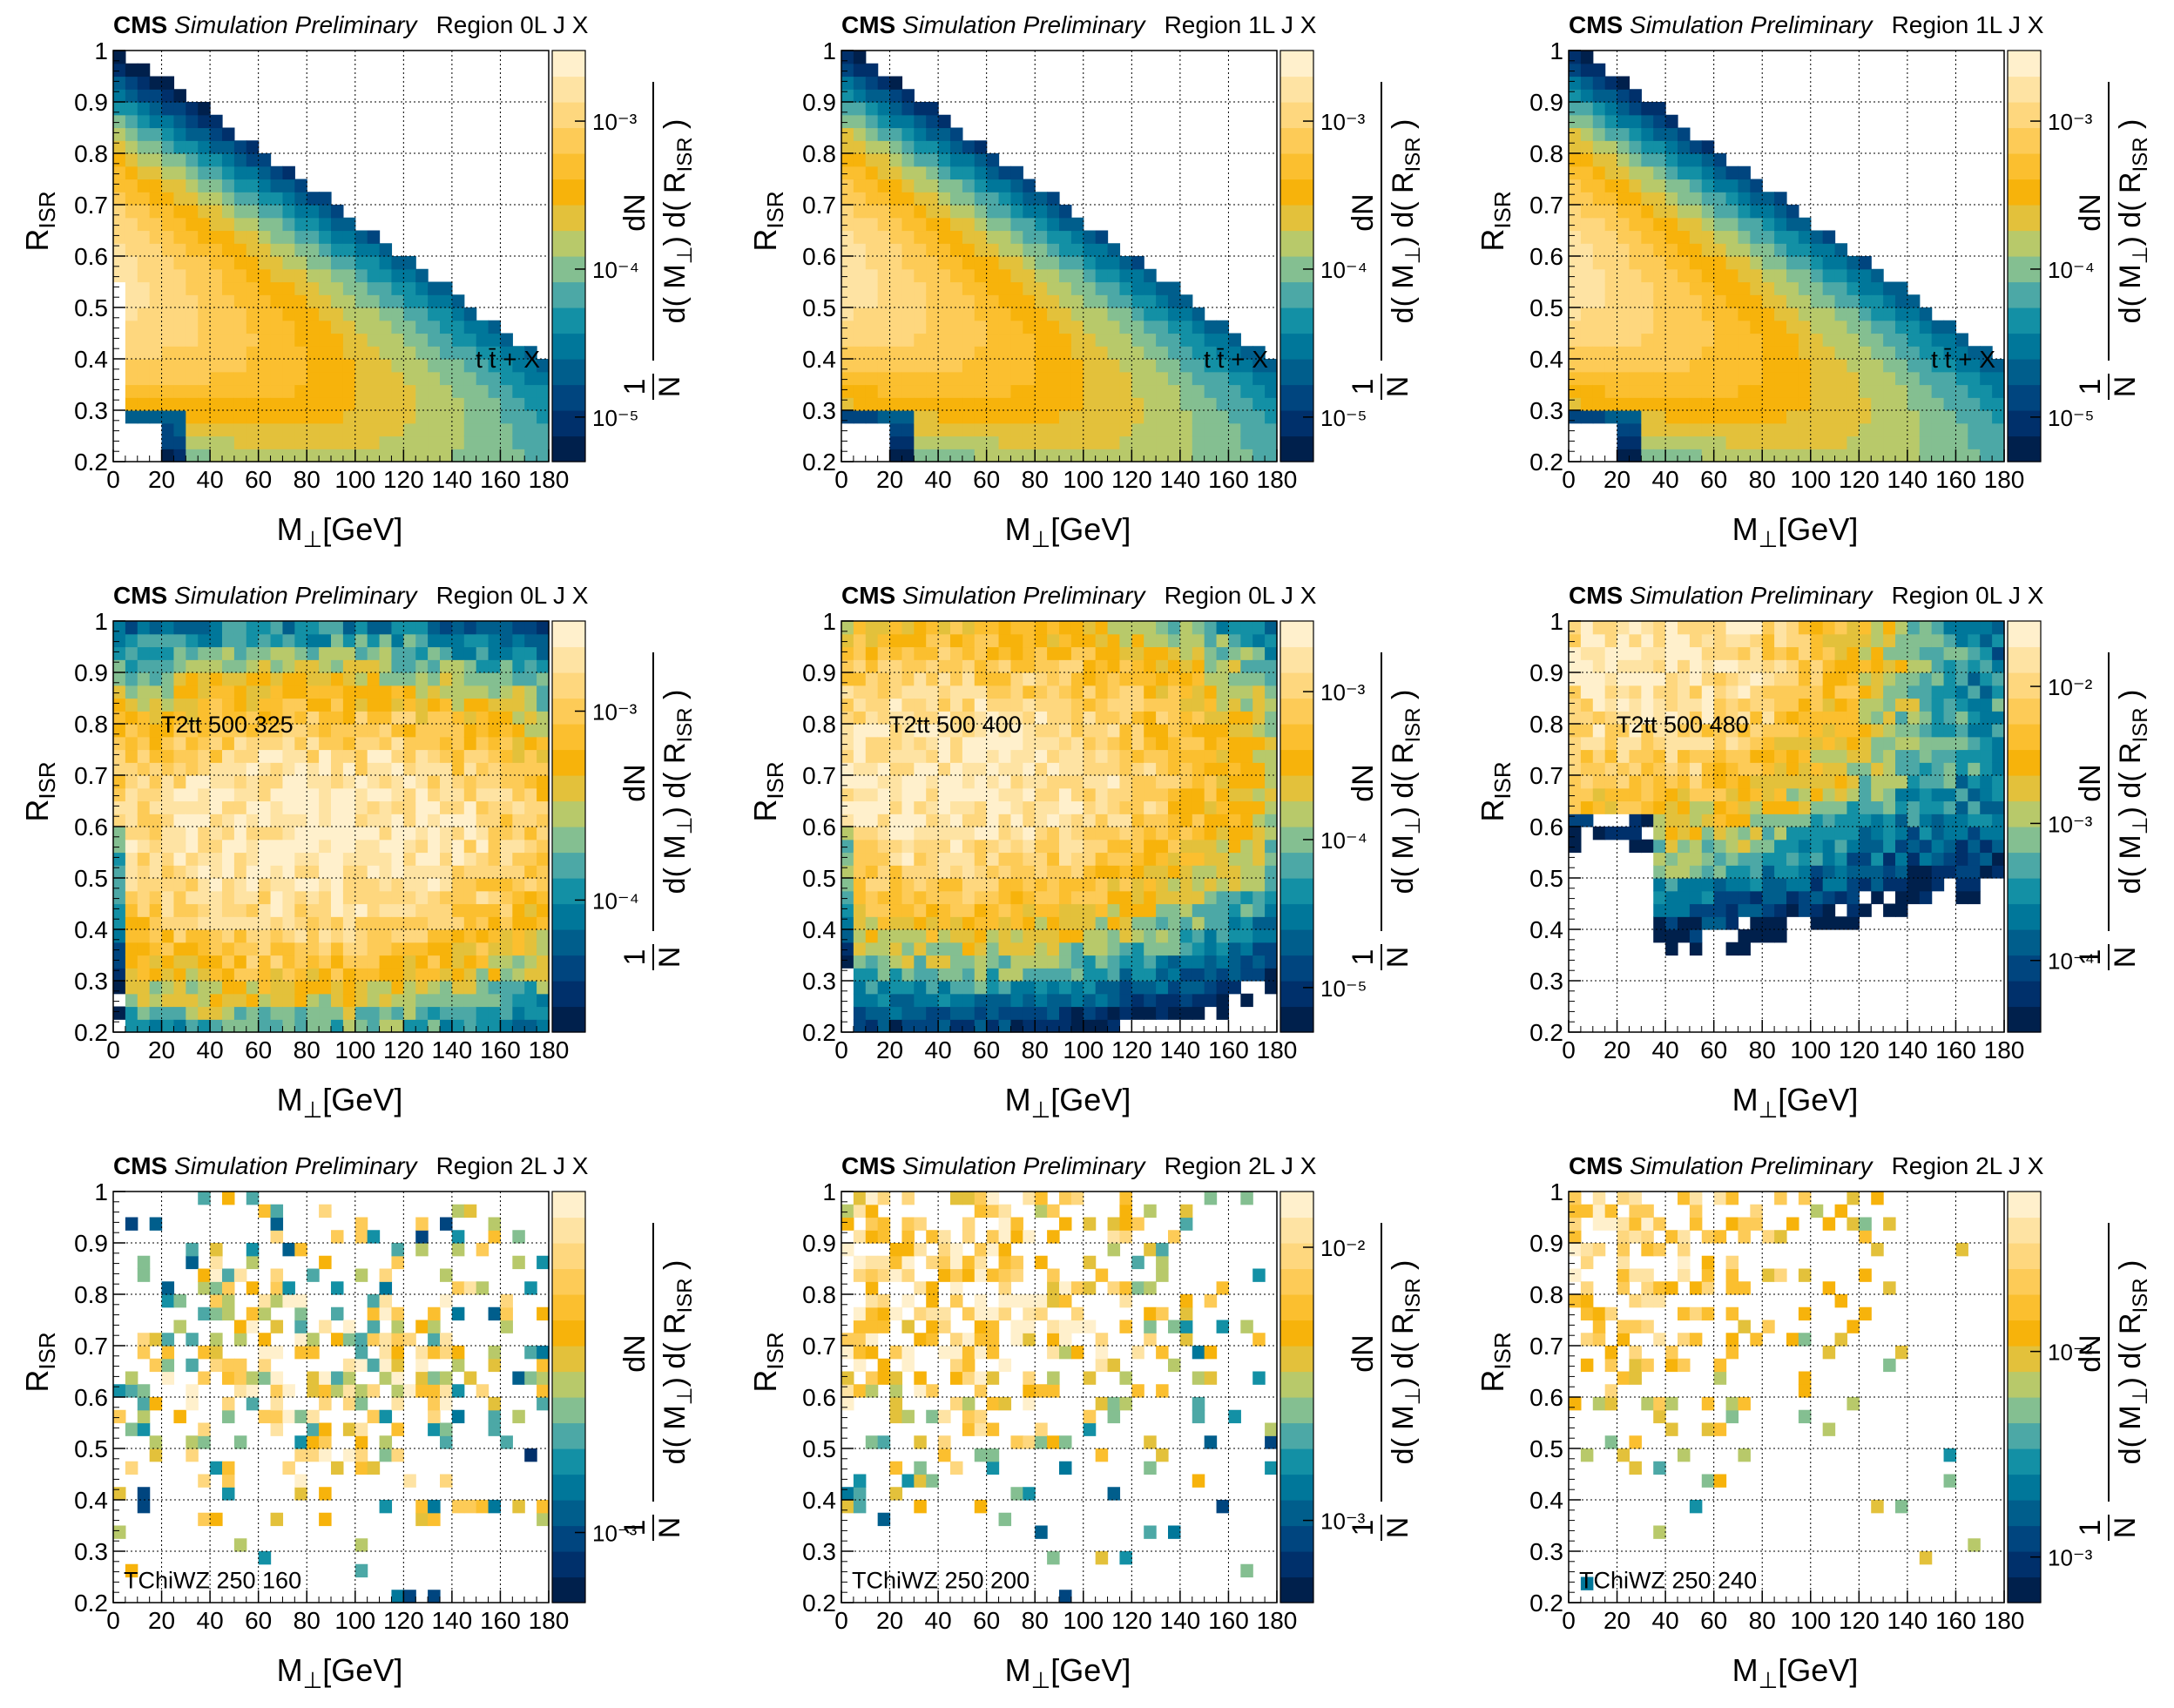  I want to click on sample-label: t t̄ + X, so click(508, 359).